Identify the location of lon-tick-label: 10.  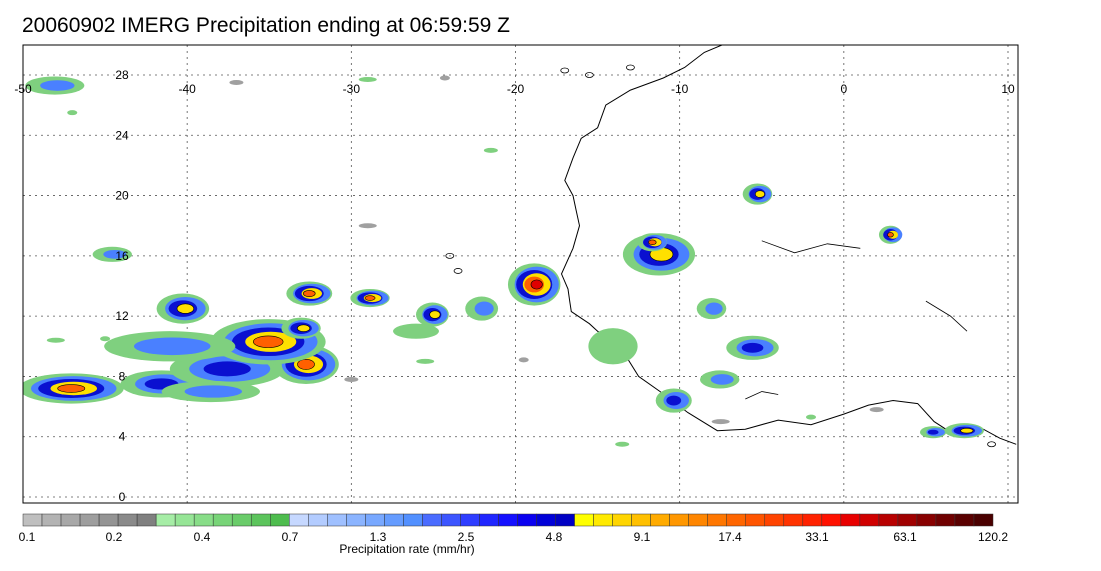
(1008, 89).